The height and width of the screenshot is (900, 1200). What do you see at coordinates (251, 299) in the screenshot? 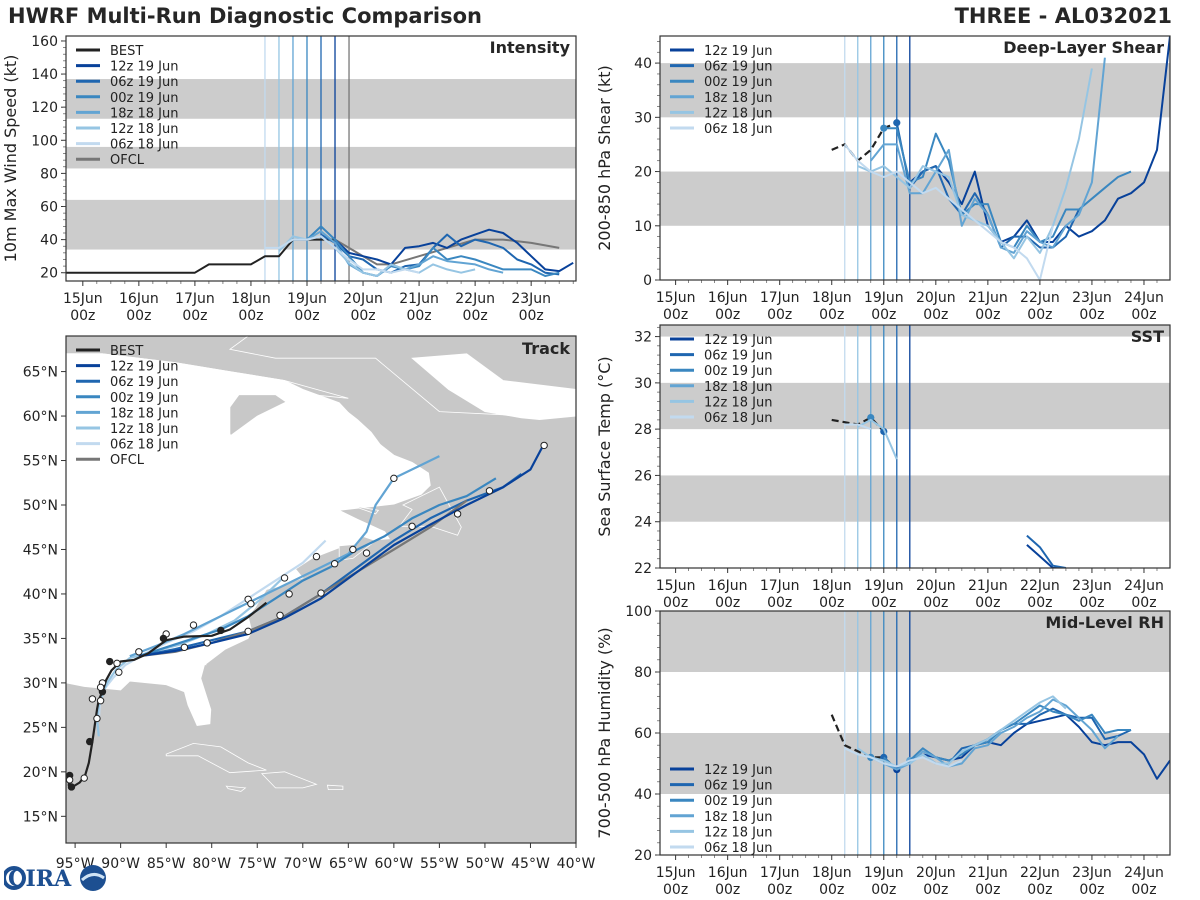
I see `intensity-xtick-label-date: 18Jun` at bounding box center [251, 299].